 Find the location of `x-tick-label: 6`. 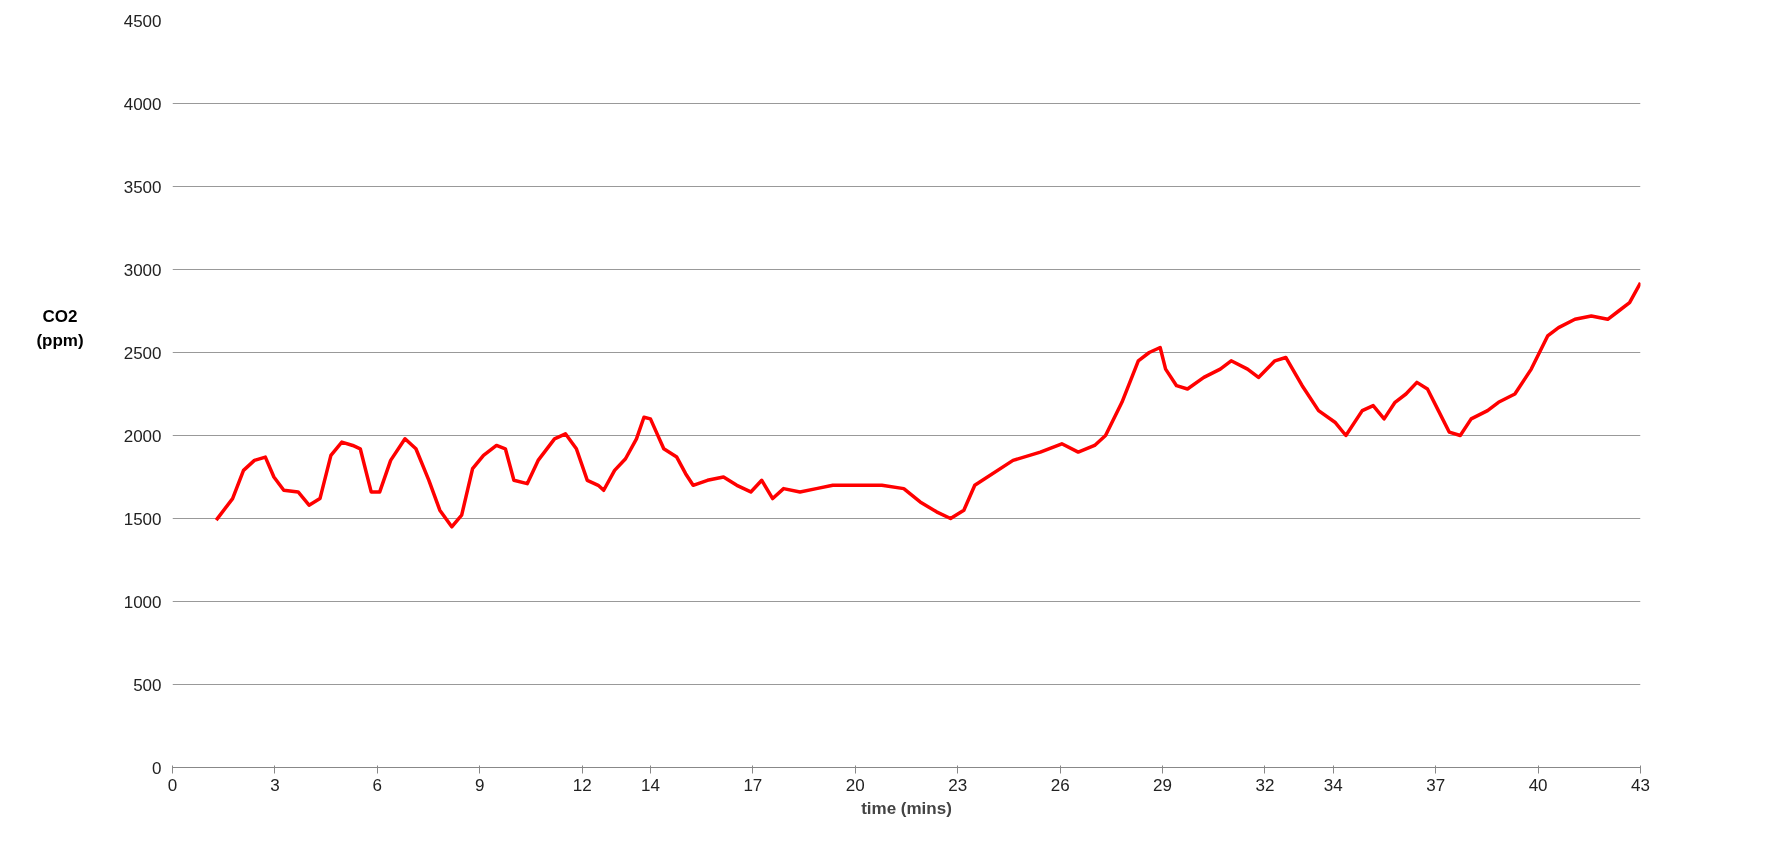

x-tick-label: 6 is located at coordinates (377, 785).